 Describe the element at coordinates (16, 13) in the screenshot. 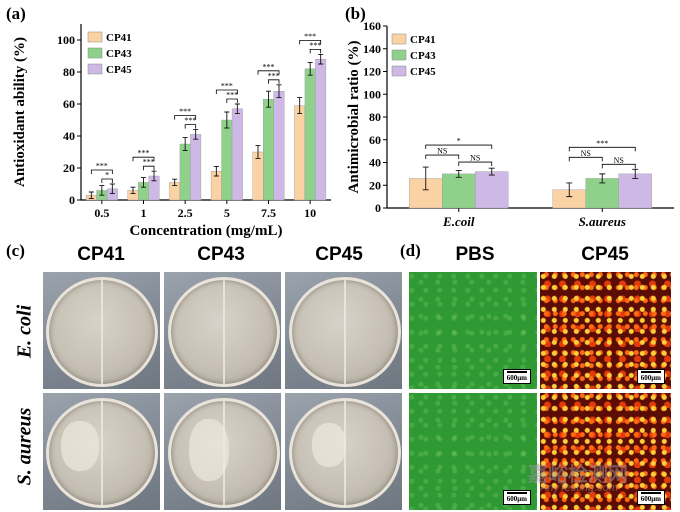

I see `panel-label-a: (a)` at that location.